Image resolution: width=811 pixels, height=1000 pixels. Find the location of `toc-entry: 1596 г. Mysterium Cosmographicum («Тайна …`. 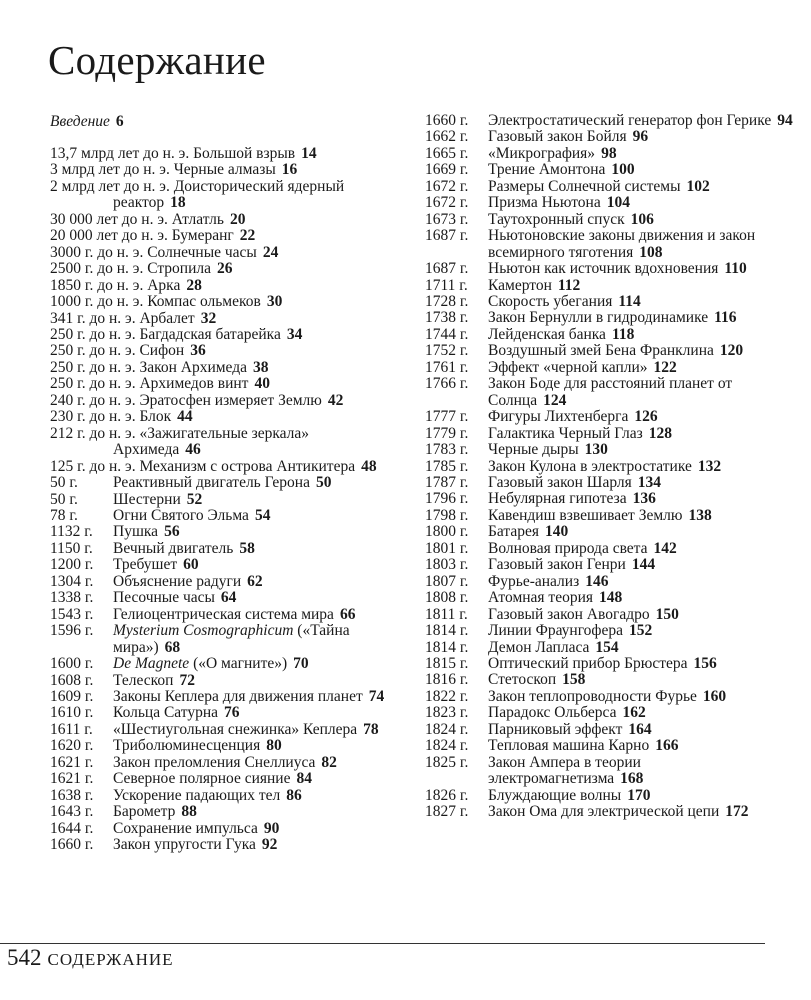

toc-entry: 1596 г. Mysterium Cosmographicum («Тайна … is located at coordinates (225, 639).